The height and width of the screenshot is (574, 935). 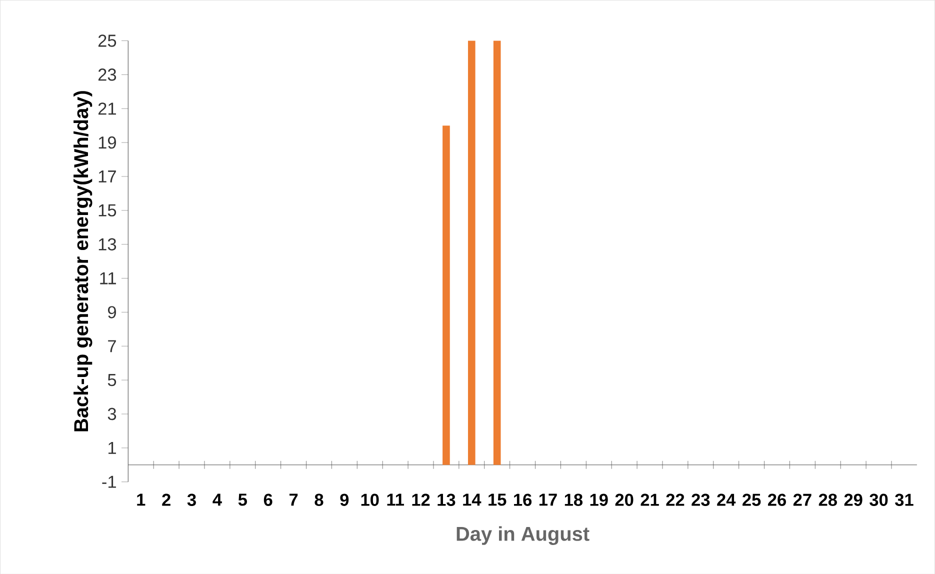 I want to click on x-tick-label: 17, so click(x=548, y=500).